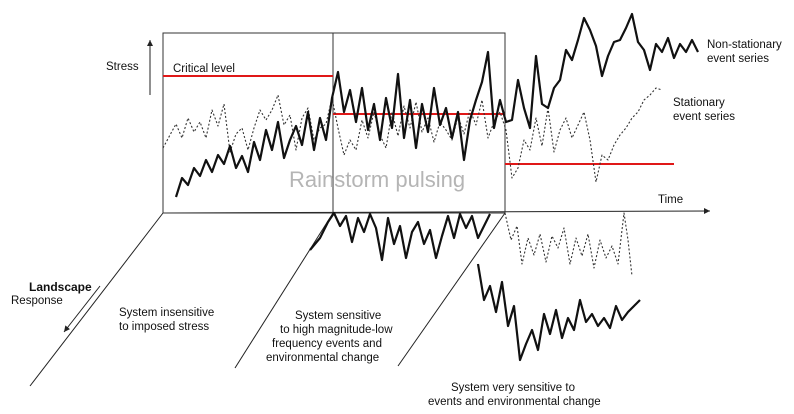 The height and width of the screenshot is (414, 794). I want to click on panel-2-line-2: to high magnitude-low, so click(336, 330).